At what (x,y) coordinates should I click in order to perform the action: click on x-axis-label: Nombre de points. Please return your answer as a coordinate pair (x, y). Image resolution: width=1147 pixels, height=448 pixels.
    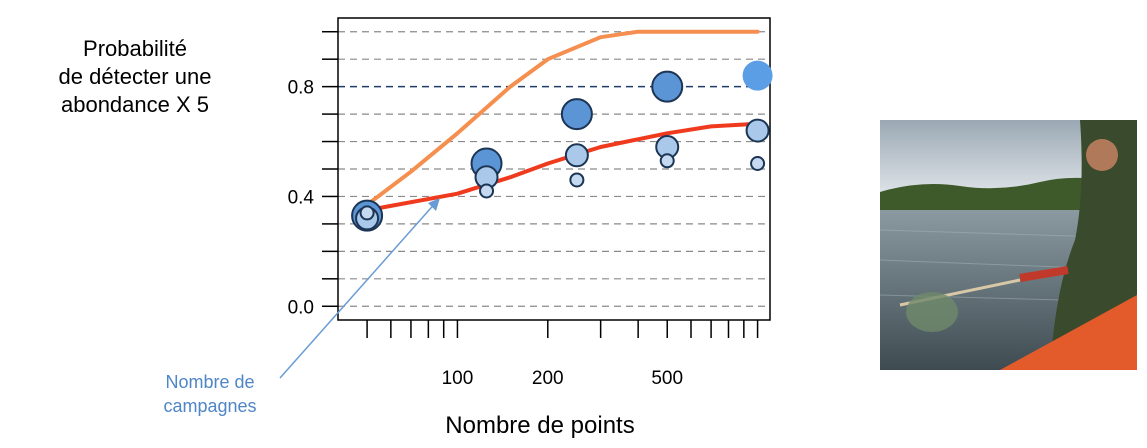
    Looking at the image, I should click on (540, 425).